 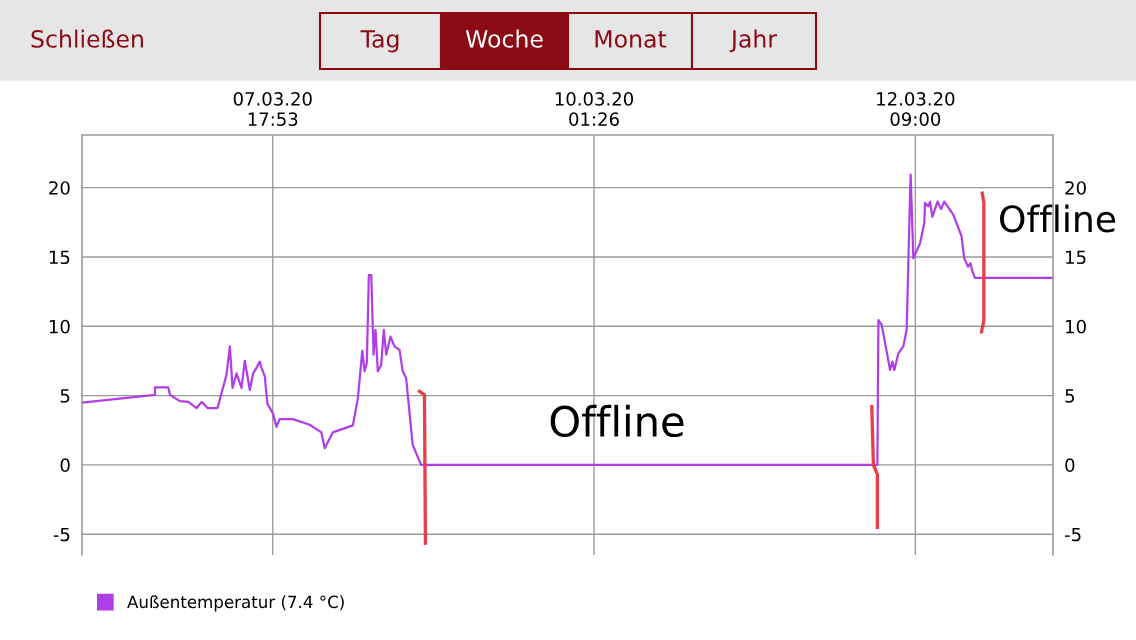 What do you see at coordinates (59, 188) in the screenshot?
I see `y-tick-label: 20` at bounding box center [59, 188].